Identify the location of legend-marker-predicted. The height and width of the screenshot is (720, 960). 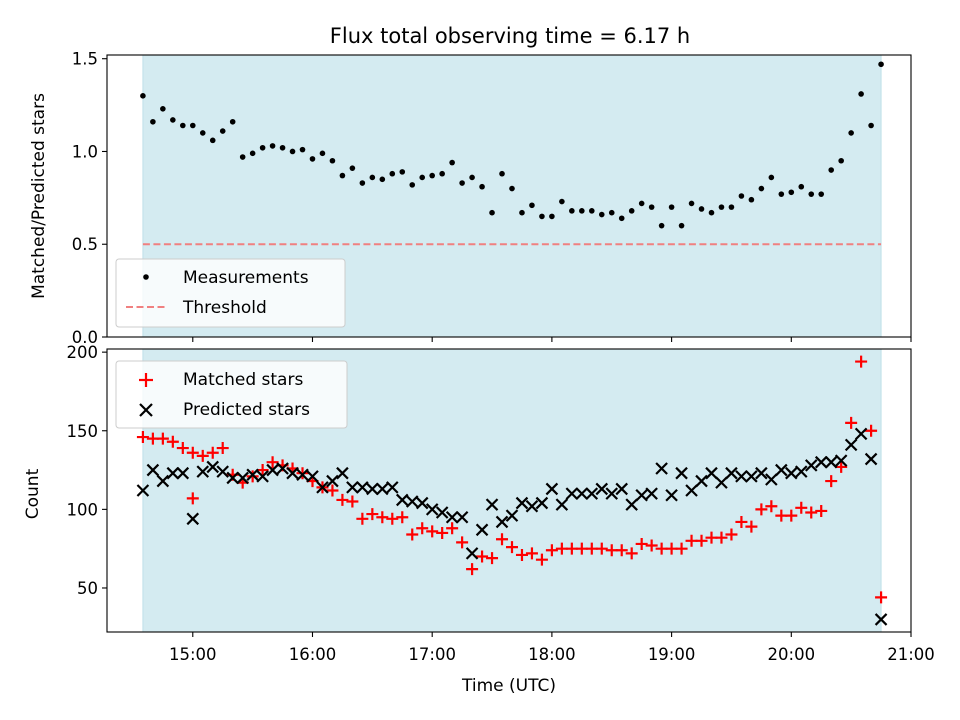
(146, 410).